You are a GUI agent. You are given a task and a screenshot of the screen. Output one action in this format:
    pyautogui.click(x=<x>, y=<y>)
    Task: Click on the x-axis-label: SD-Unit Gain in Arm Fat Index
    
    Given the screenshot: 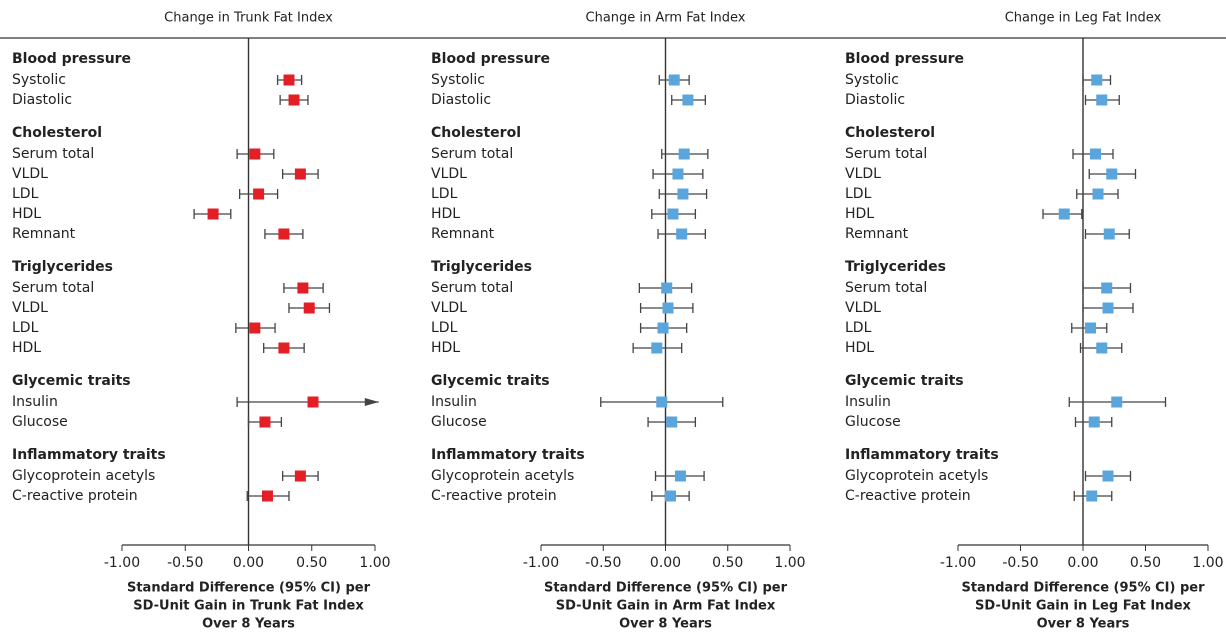 What is the action you would take?
    pyautogui.click(x=666, y=606)
    